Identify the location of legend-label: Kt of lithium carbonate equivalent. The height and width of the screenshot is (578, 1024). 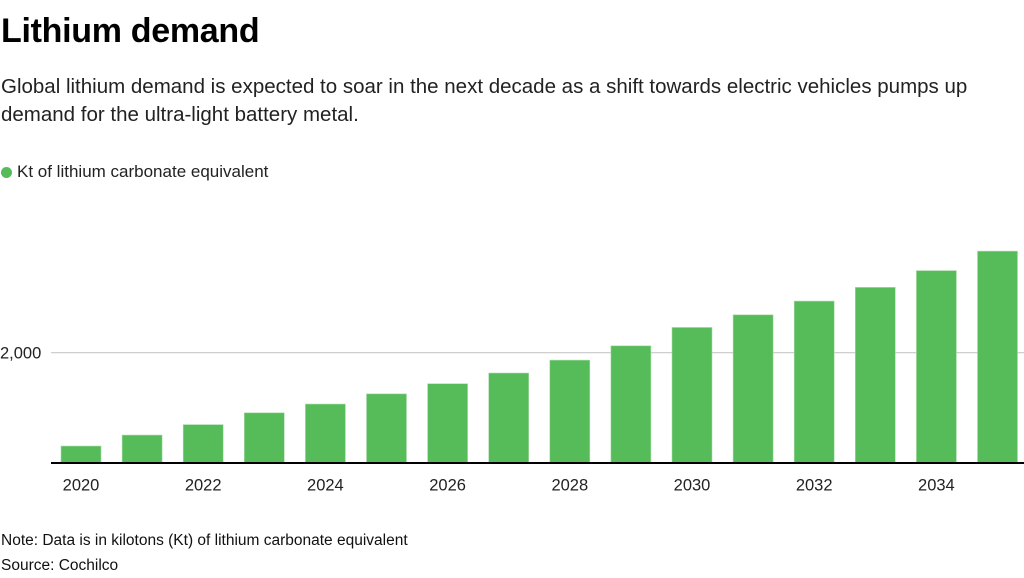
(143, 171).